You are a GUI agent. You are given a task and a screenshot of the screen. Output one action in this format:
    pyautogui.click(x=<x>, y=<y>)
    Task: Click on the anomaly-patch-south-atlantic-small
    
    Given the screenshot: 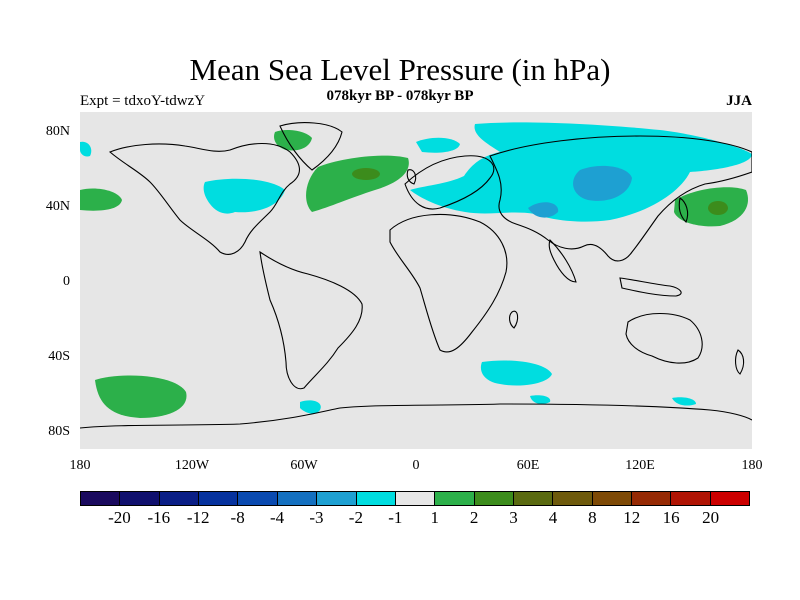 What is the action you would take?
    pyautogui.click(x=540, y=399)
    